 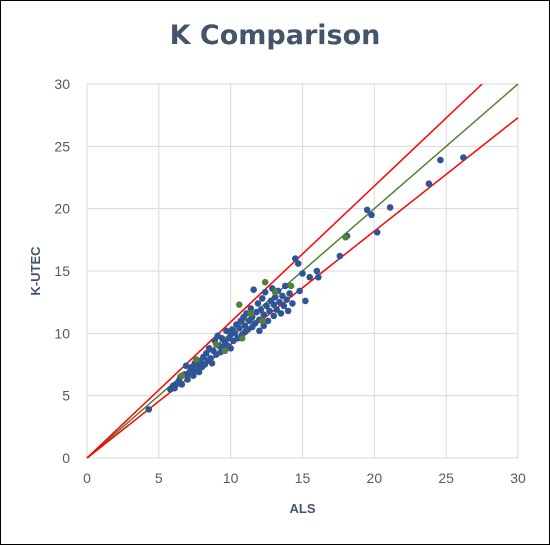 What do you see at coordinates (303, 478) in the screenshot?
I see `x-tick-label-3: 15` at bounding box center [303, 478].